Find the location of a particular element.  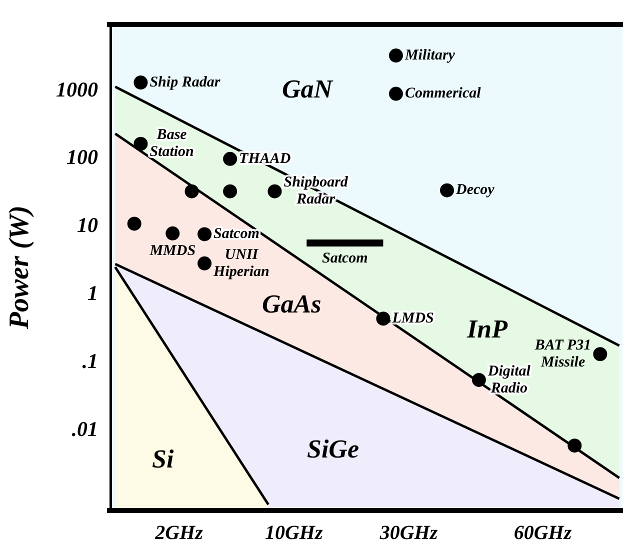

series-label: GaAs is located at coordinates (292, 303).